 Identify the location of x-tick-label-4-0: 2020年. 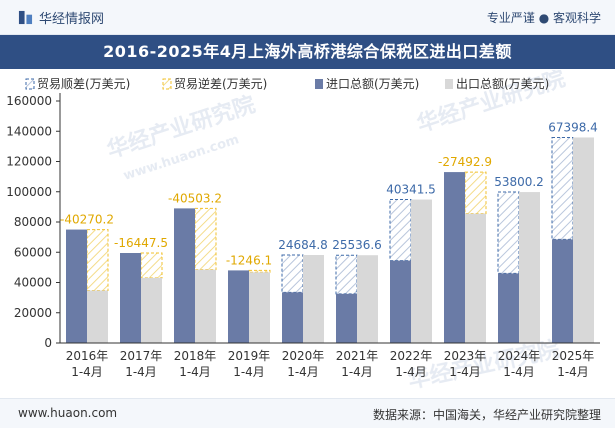
(303, 356).